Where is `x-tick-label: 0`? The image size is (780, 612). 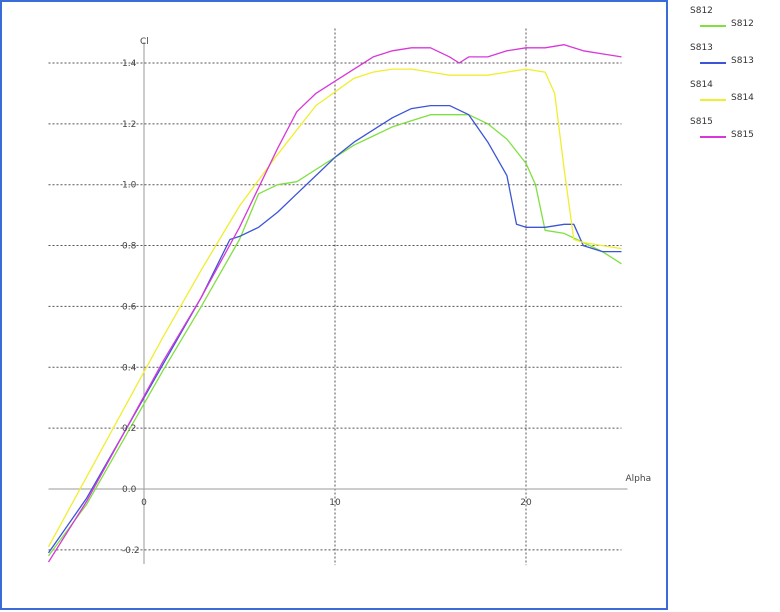 x-tick-label: 0 is located at coordinates (144, 503).